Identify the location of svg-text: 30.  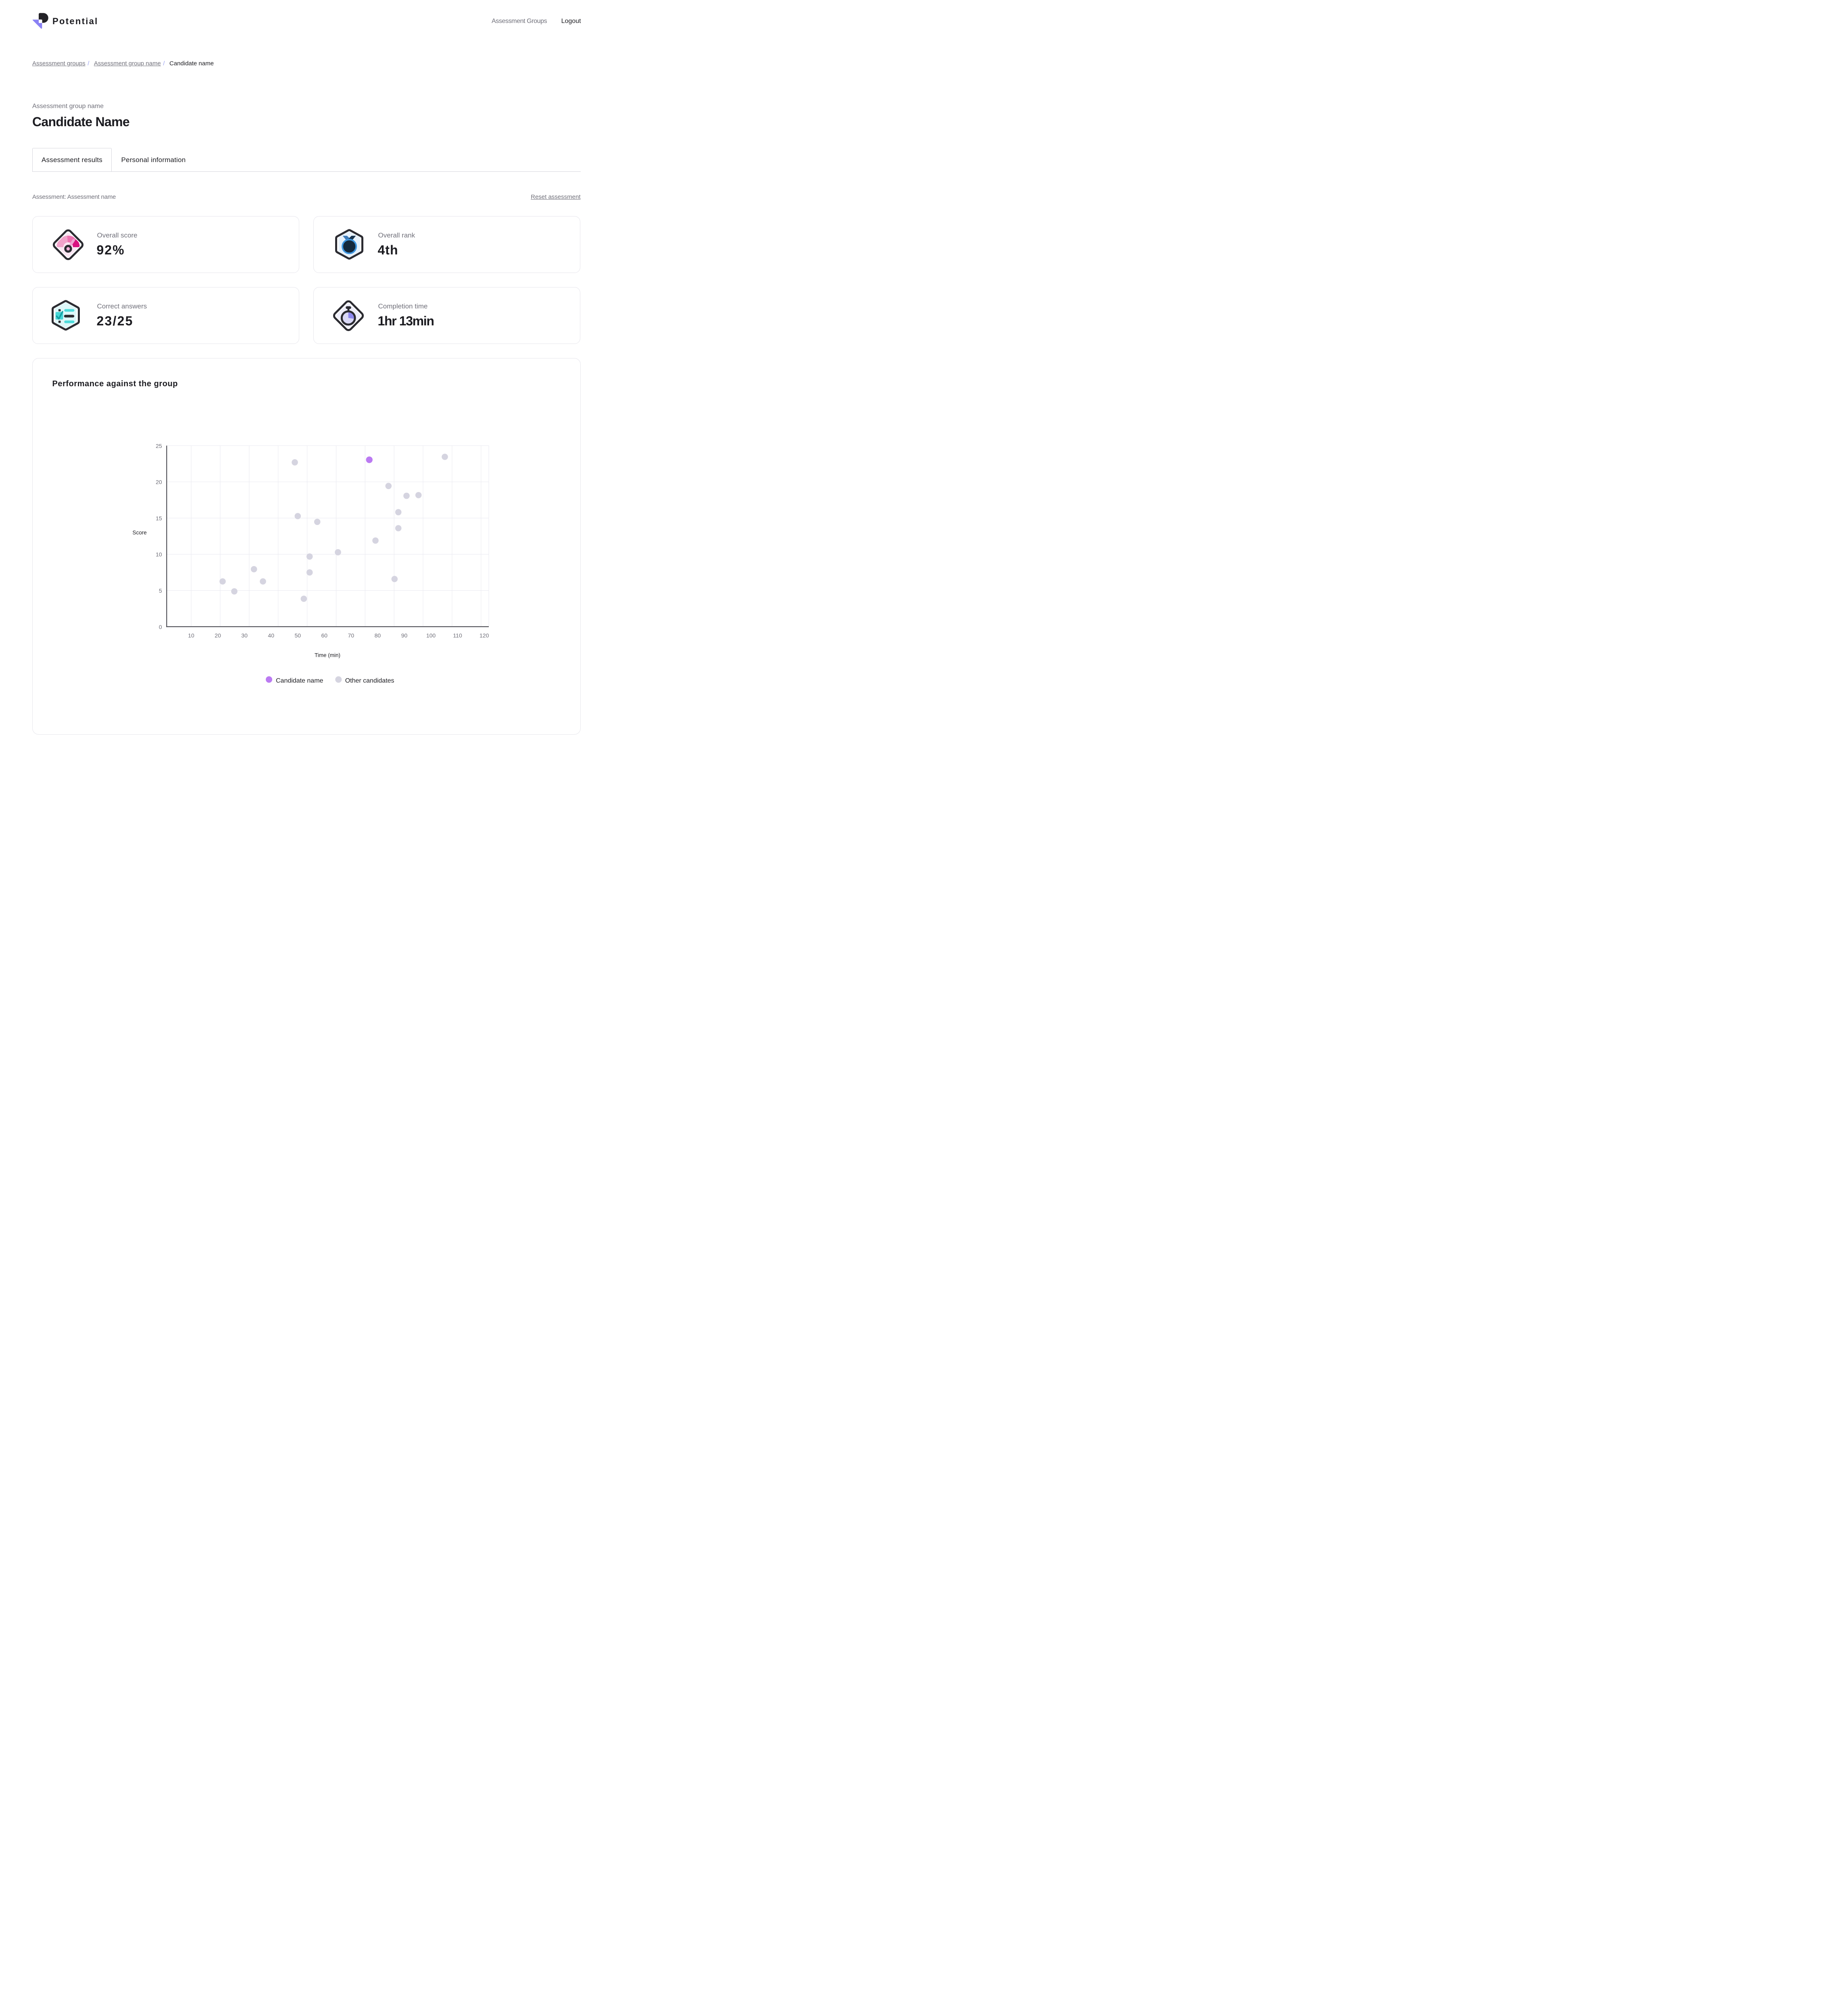
(245, 635).